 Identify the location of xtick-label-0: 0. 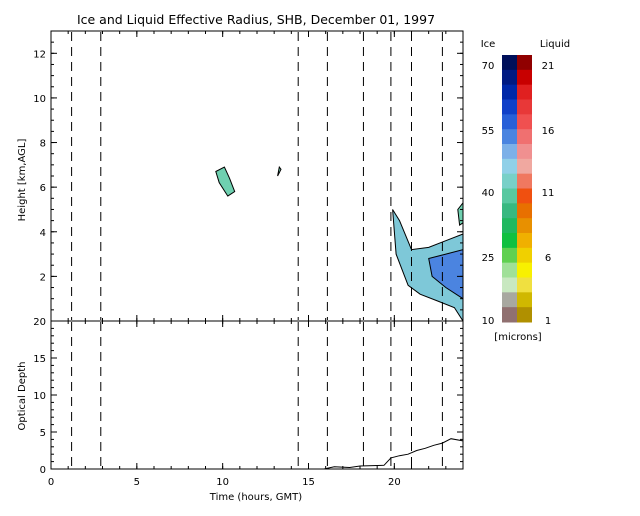
(51, 482).